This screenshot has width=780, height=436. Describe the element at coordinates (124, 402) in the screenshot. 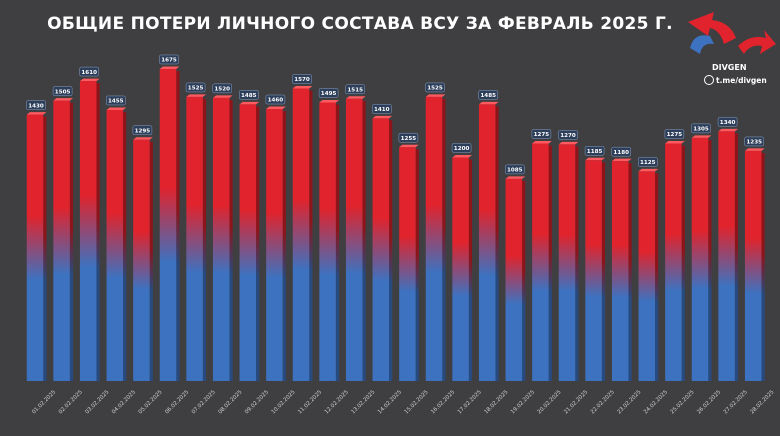

I see `x-tick-label: 04.02.2025` at that location.